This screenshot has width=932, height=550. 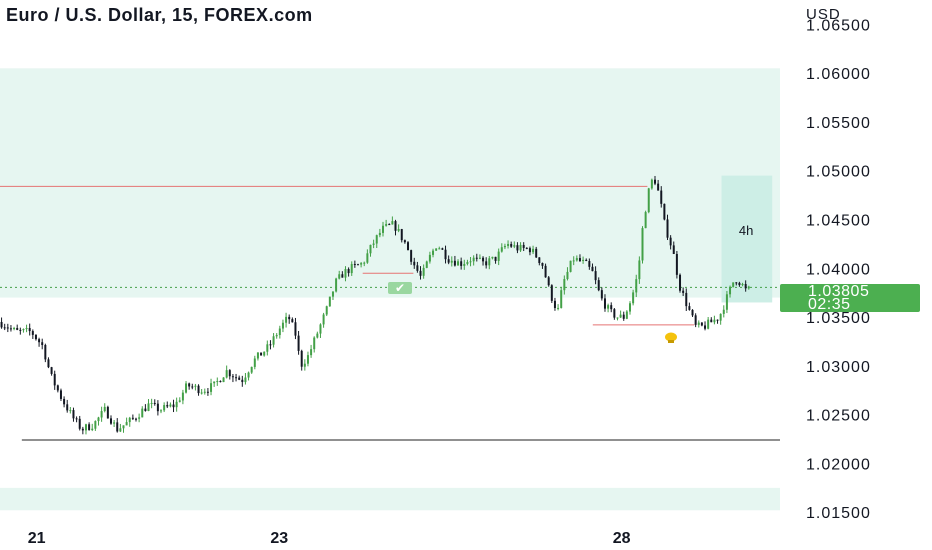 What do you see at coordinates (838, 172) in the screenshot?
I see `y-tick-label: 1.05000` at bounding box center [838, 172].